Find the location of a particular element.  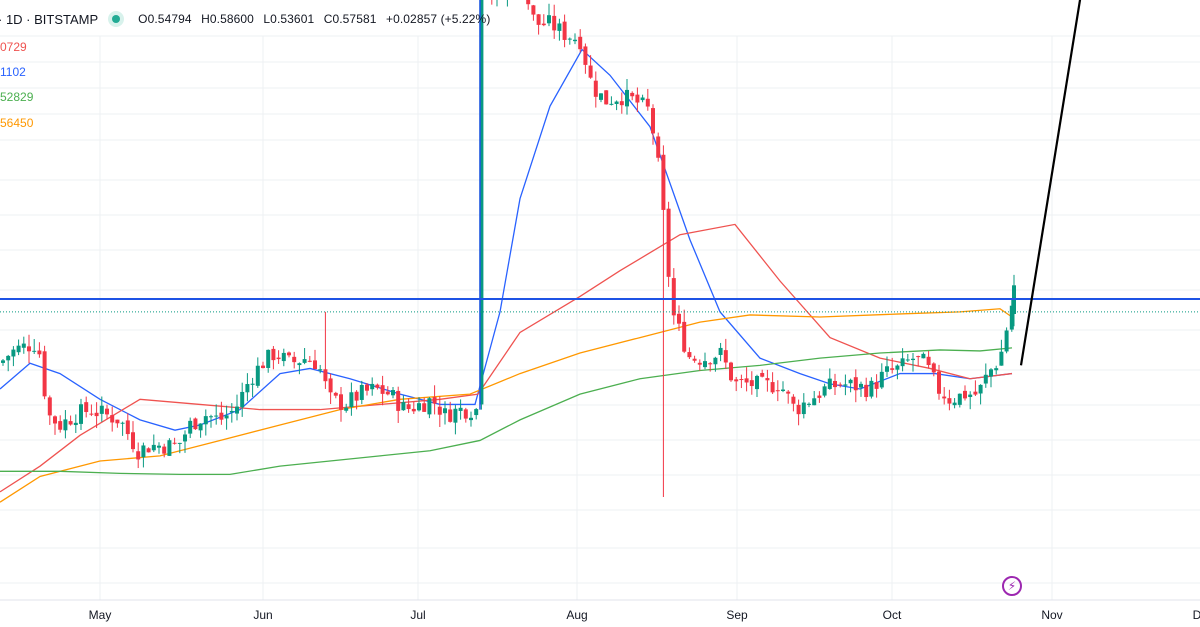

x-tick-nov: Nov is located at coordinates (1052, 615).